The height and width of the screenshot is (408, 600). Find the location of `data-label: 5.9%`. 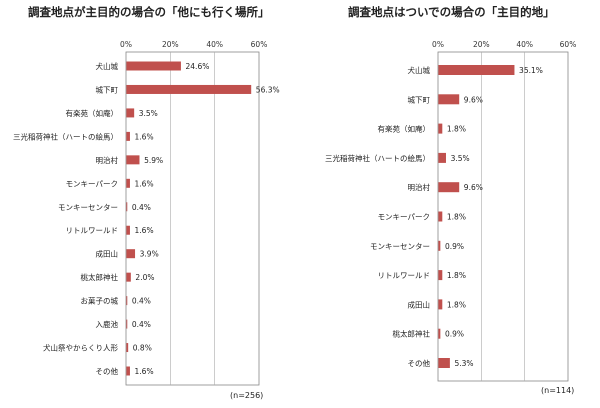

data-label: 5.9% is located at coordinates (153, 160).